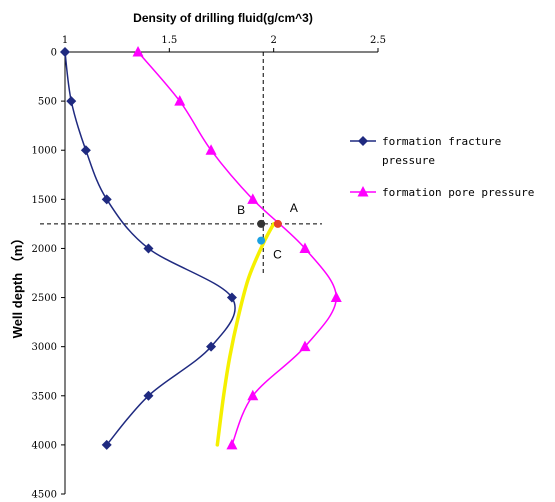 Image resolution: width=555 pixels, height=502 pixels. What do you see at coordinates (241, 210) in the screenshot?
I see `annotation-label-B: B` at bounding box center [241, 210].